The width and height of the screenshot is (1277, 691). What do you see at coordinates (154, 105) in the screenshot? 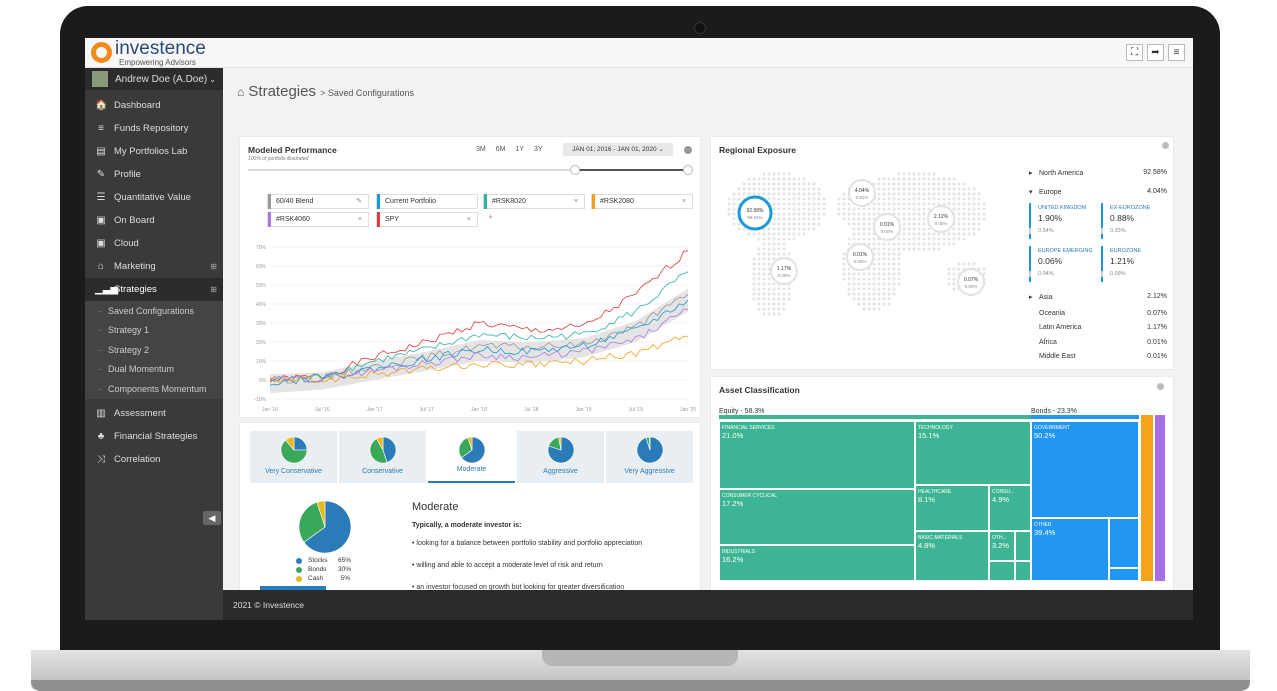
I see `sidebar-item-dashboard: 🏠 Dashboard` at bounding box center [154, 105].